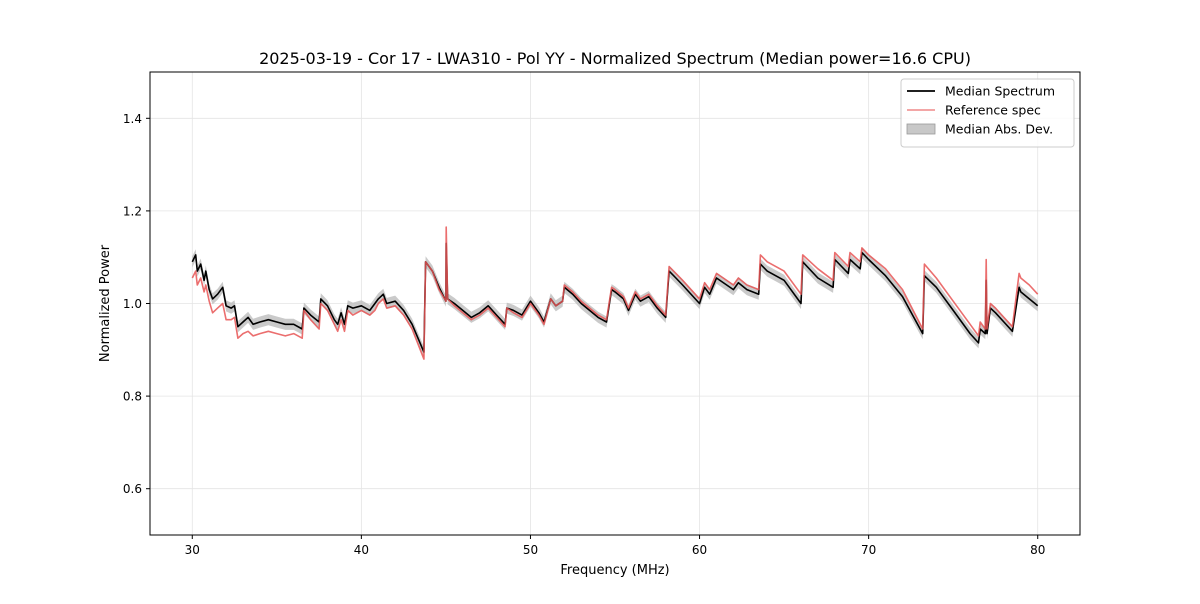  I want to click on legend-label: Median Abs. Dev., so click(999, 129).